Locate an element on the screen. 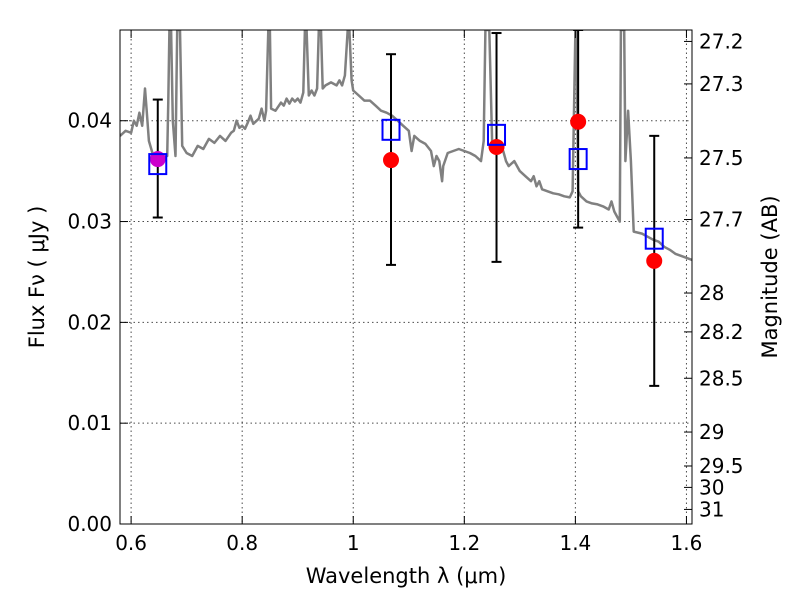 The height and width of the screenshot is (600, 800). x-axis-label: Wavelength λ (μm) is located at coordinates (406, 576).